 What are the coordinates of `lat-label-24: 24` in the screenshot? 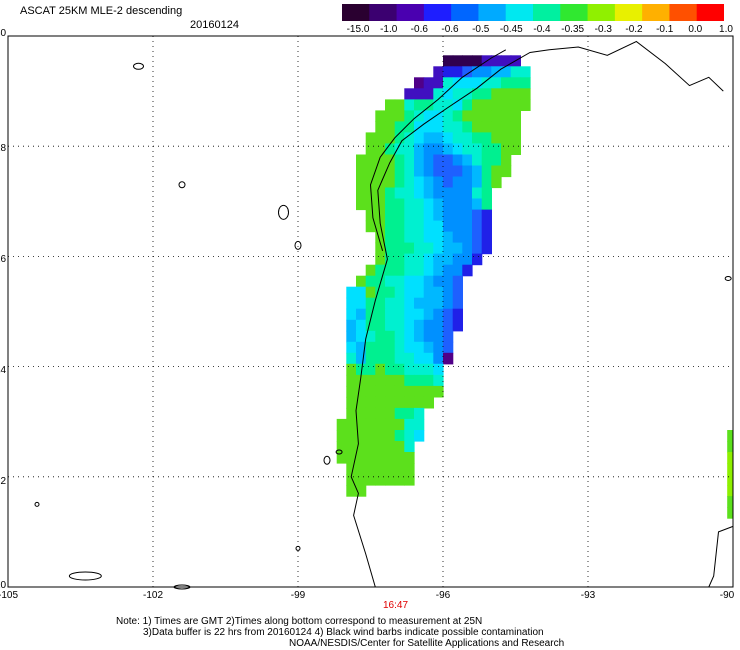 It's located at (3, 370).